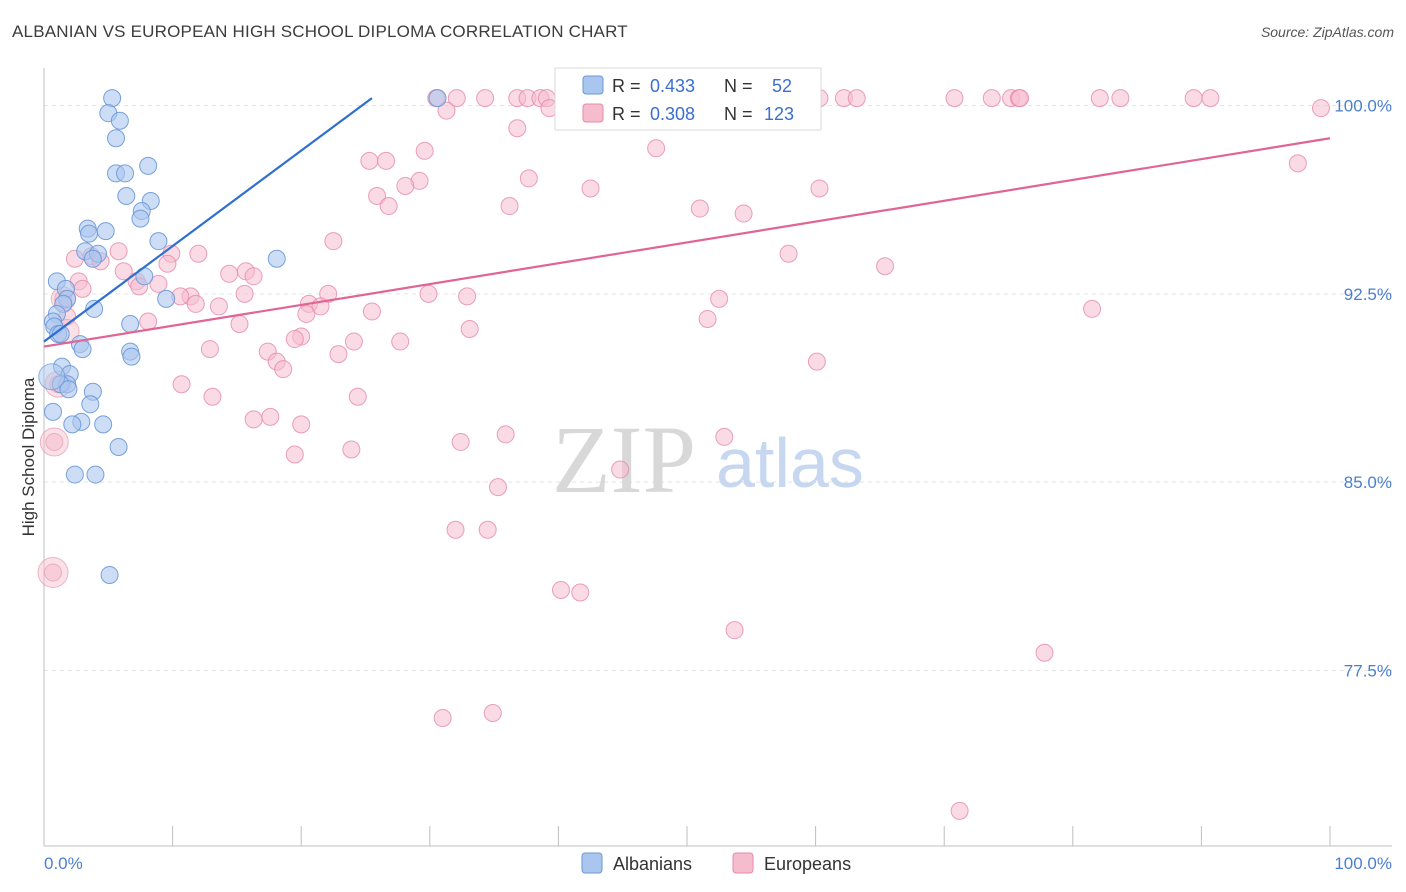 The width and height of the screenshot is (1406, 892). Describe the element at coordinates (626, 114) in the screenshot. I see `legend-r-label-europeans: R =` at that location.